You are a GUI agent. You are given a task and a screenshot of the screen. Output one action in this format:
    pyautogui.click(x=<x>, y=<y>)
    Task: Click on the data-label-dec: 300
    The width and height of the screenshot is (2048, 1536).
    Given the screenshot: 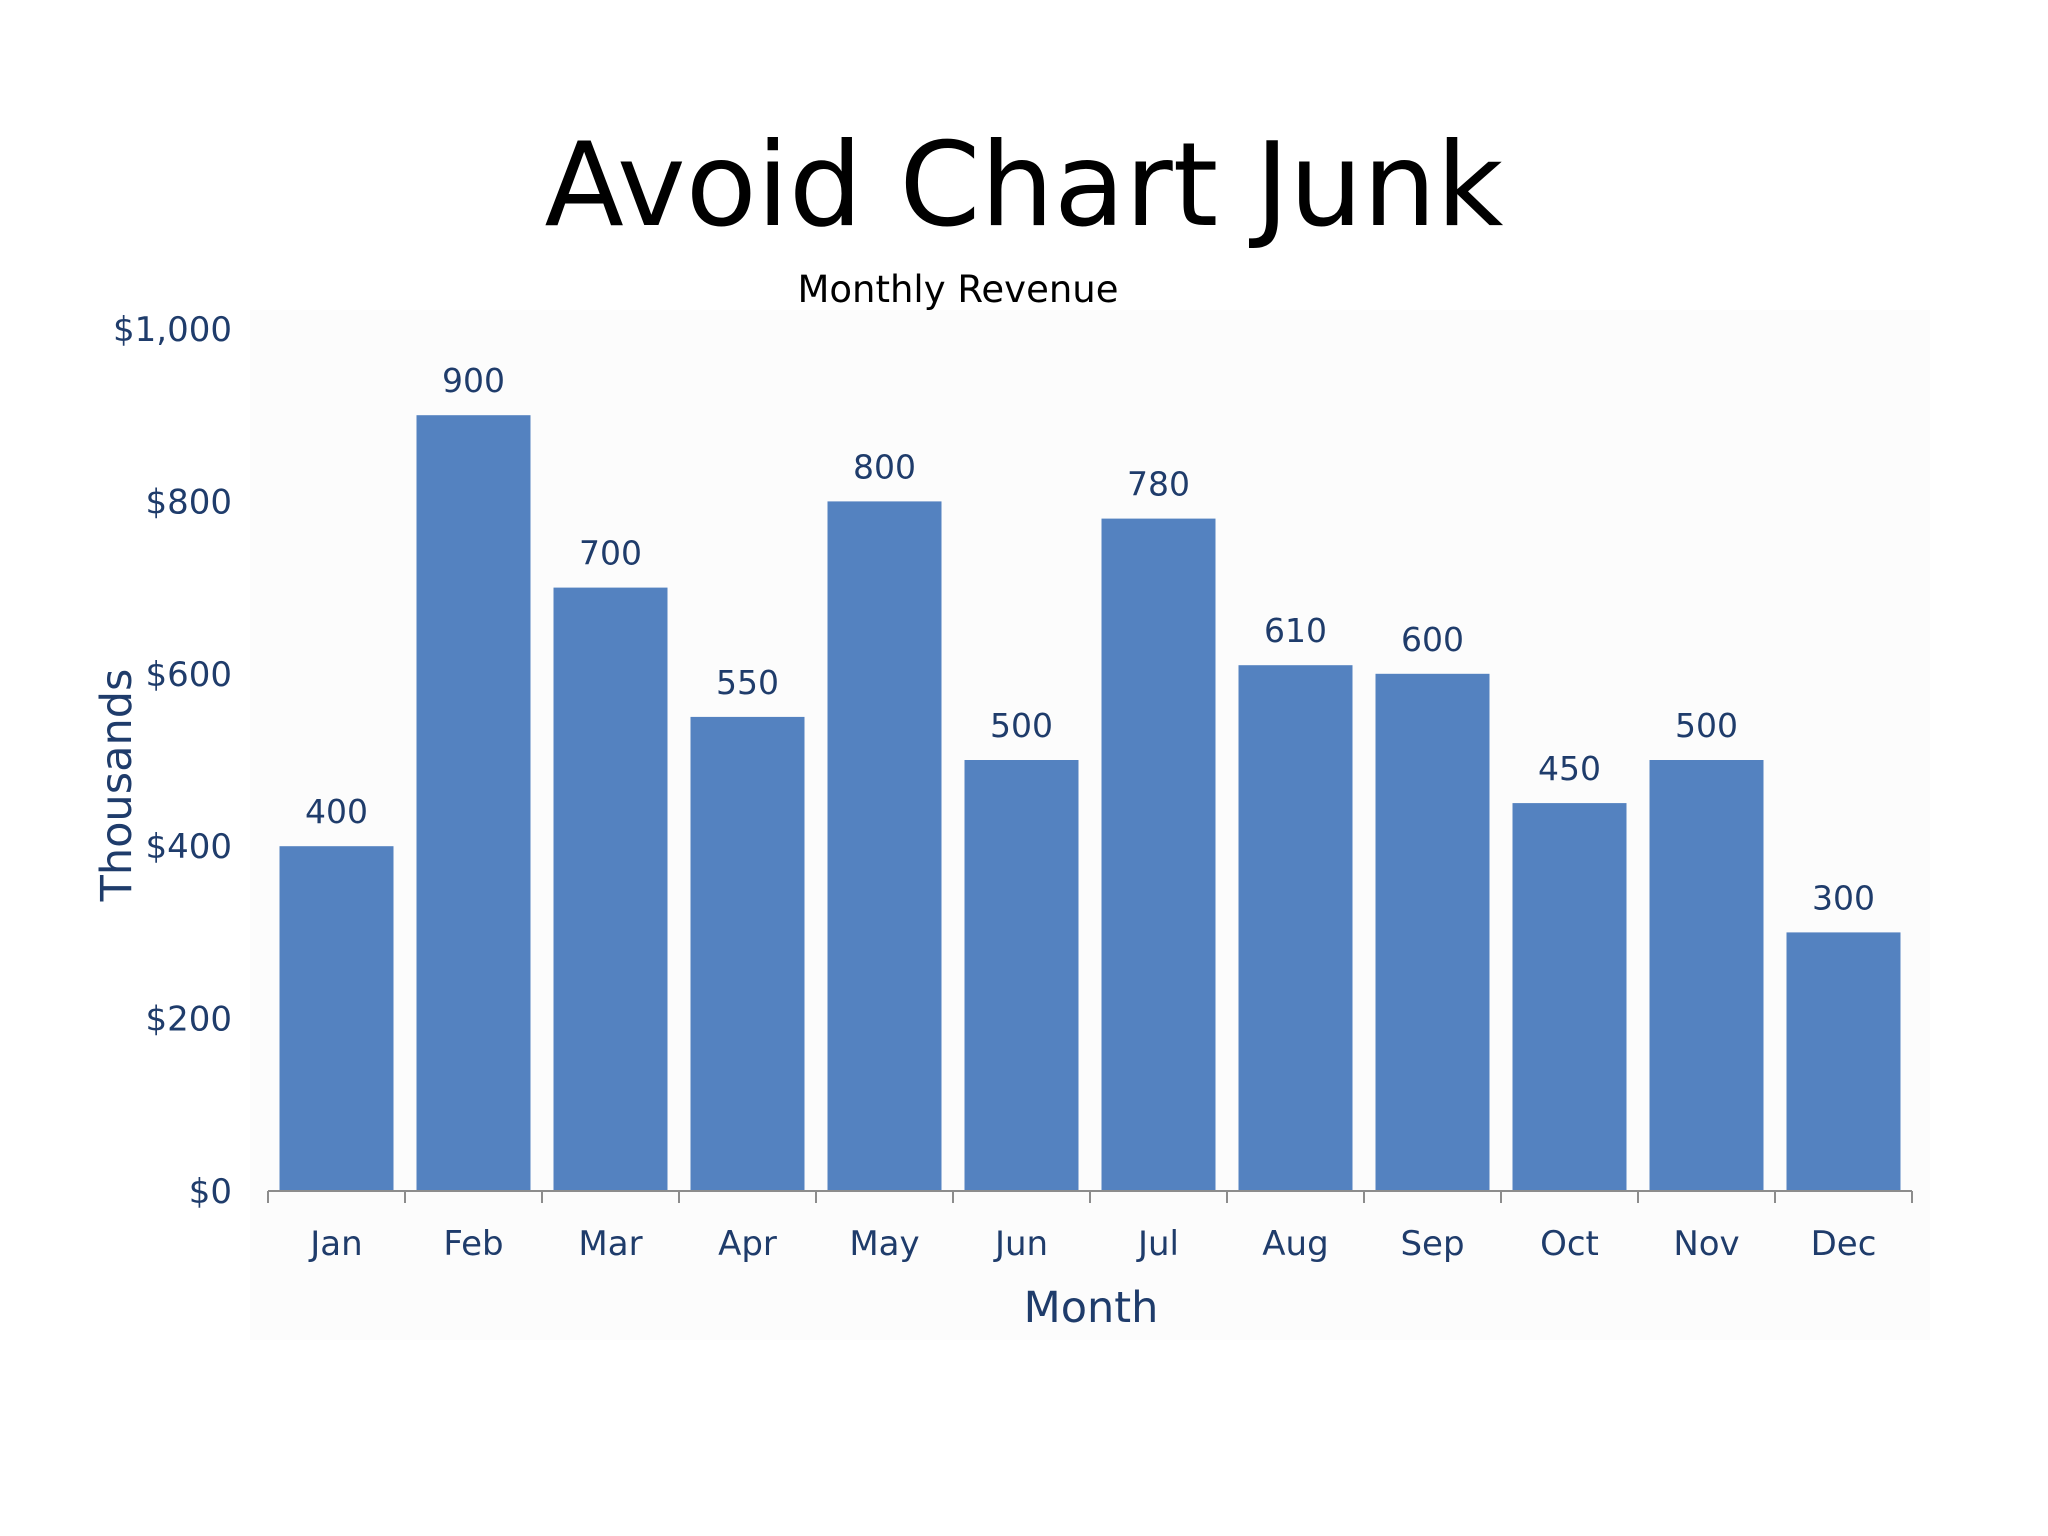 What is the action you would take?
    pyautogui.click(x=1843, y=897)
    